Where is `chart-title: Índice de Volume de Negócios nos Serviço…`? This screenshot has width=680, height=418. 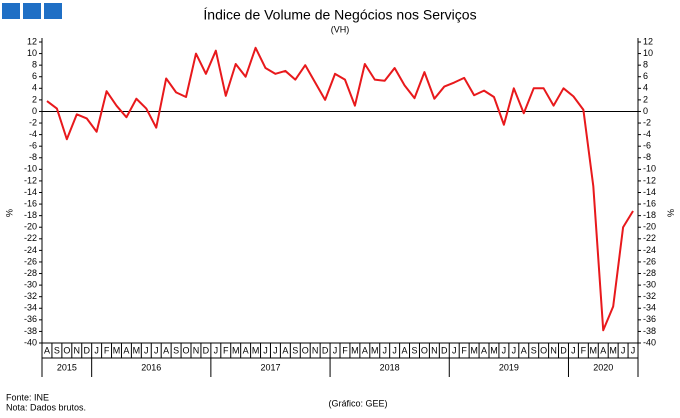
chart-title: Índice de Volume de Negócios nos Serviço… is located at coordinates (339, 15).